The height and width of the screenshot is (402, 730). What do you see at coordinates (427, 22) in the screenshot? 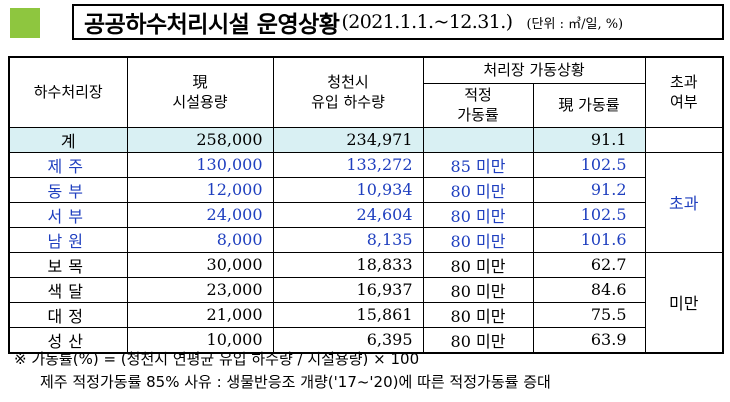
I see `title-period: (2021.1.1.~12.31.)` at bounding box center [427, 22].